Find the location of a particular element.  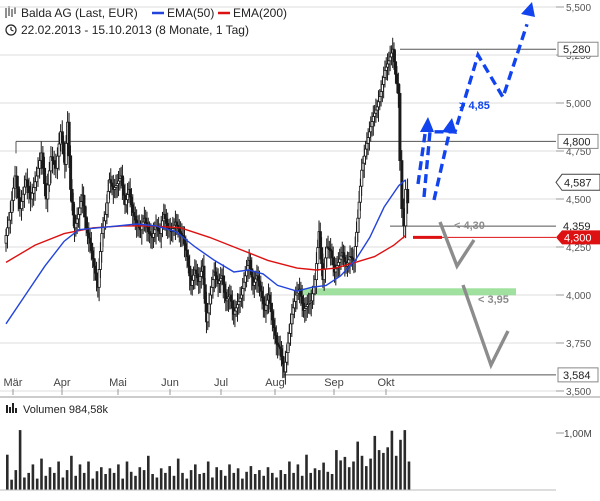

level-label-4: 4,300 is located at coordinates (578, 237).